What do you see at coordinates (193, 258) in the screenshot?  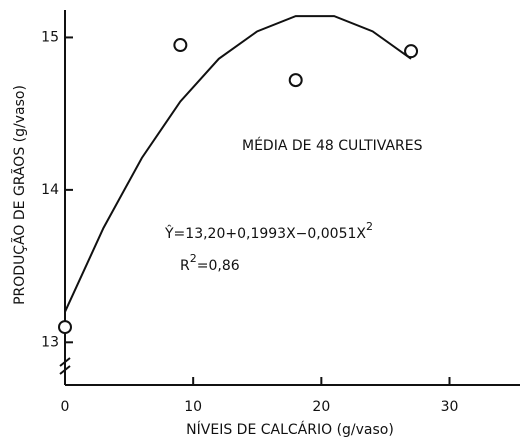 I see `r2-sup: 2` at bounding box center [193, 258].